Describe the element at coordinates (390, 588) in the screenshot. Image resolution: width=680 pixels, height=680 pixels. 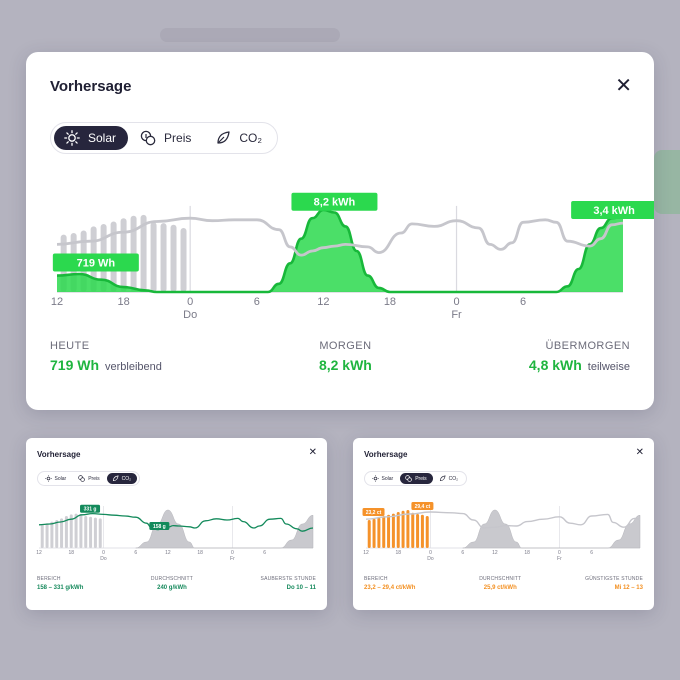
I see `stat-value: 23,2 – 29,4 ct/kWh` at that location.